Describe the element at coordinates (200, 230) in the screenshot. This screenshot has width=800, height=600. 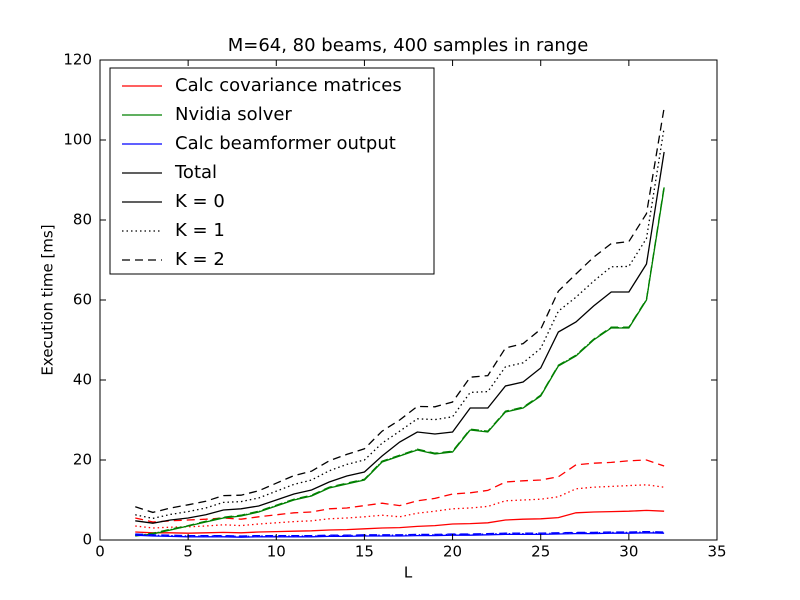
I see `legend-label: K = 1` at that location.